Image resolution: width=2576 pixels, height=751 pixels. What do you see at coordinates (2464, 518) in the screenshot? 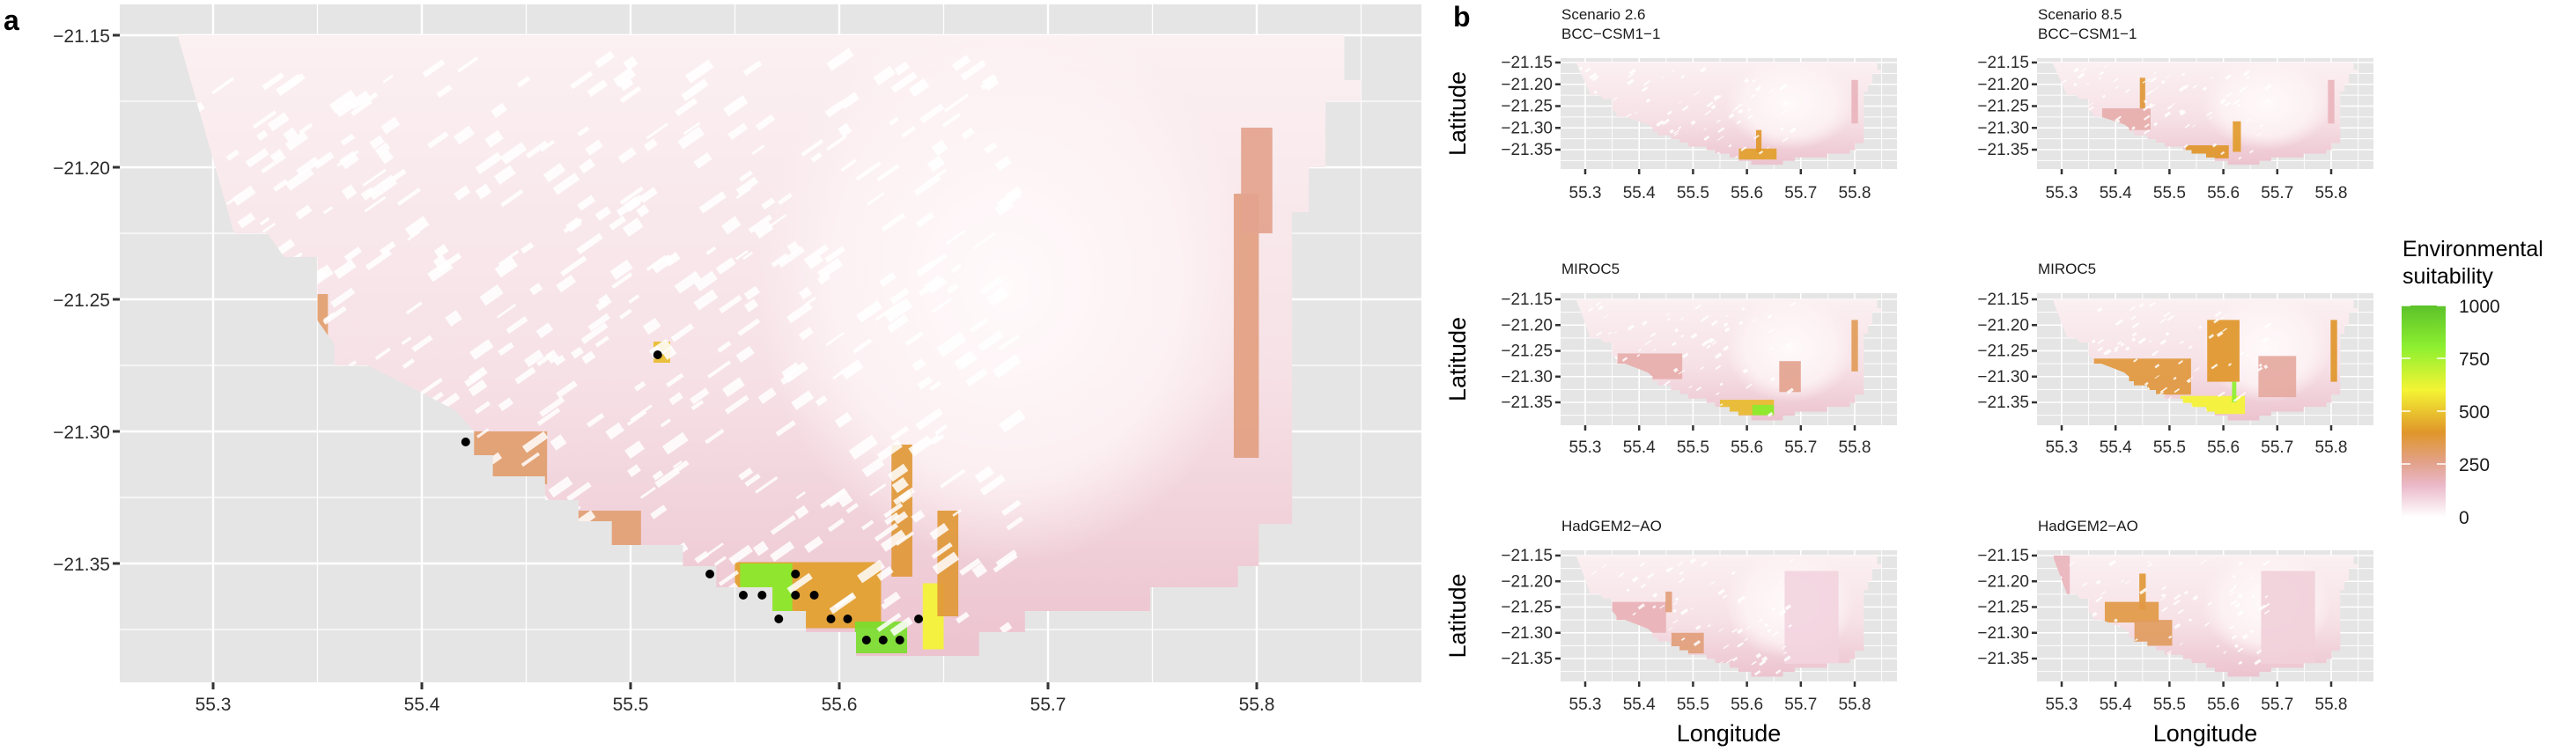
I see `colorbar-tick-label: 0` at bounding box center [2464, 518].